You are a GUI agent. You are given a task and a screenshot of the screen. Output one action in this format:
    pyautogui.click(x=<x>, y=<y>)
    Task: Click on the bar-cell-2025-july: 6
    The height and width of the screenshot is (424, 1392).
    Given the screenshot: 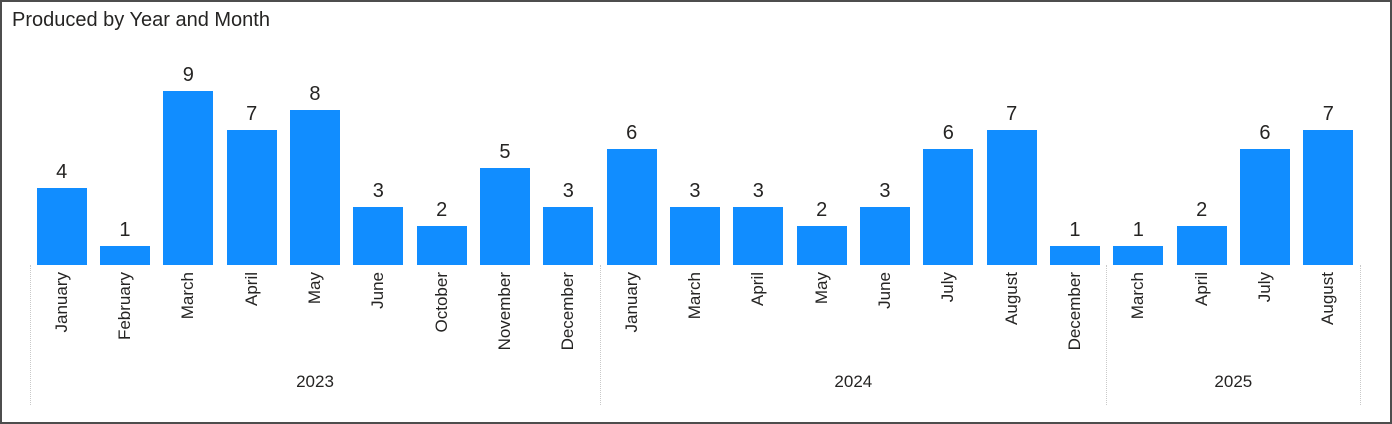 What is the action you would take?
    pyautogui.click(x=1264, y=193)
    